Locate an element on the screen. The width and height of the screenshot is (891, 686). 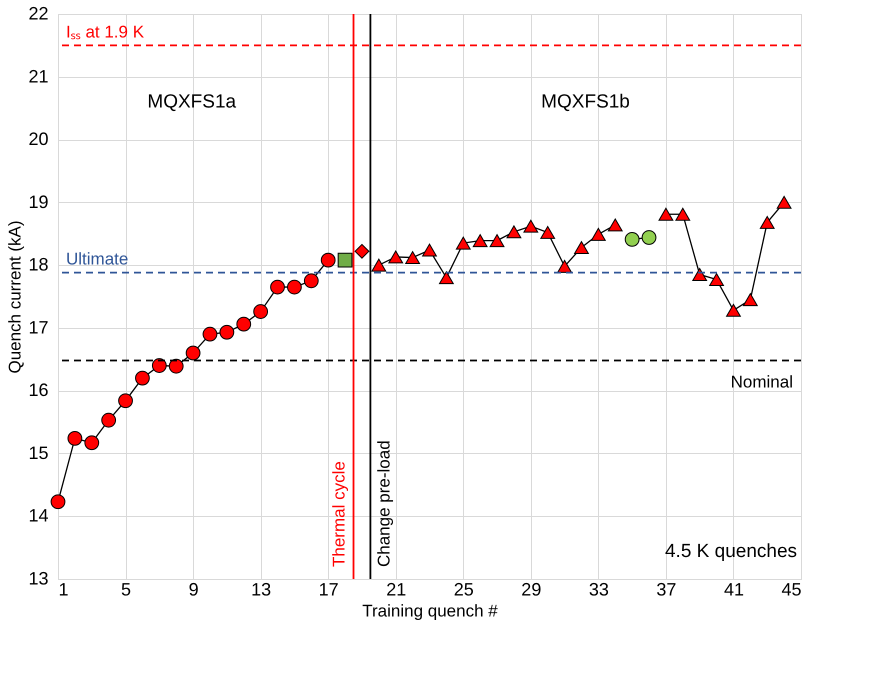
x-tick-label: 37 is located at coordinates (666, 590).